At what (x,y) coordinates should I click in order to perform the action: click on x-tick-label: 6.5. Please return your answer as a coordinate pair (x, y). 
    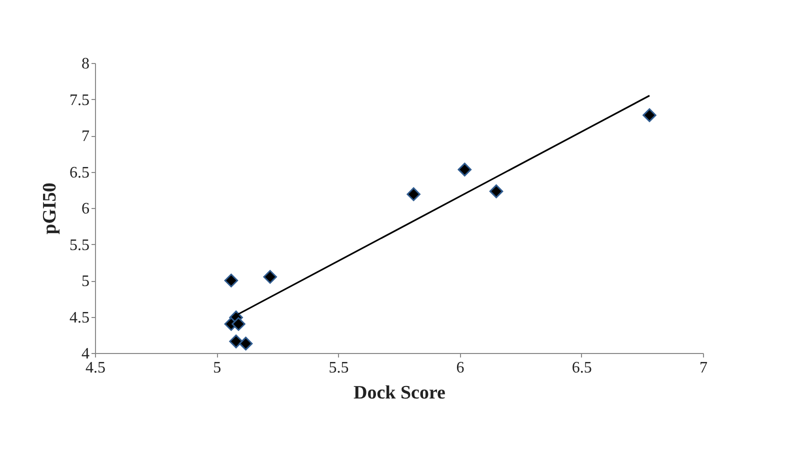
    Looking at the image, I should click on (582, 368).